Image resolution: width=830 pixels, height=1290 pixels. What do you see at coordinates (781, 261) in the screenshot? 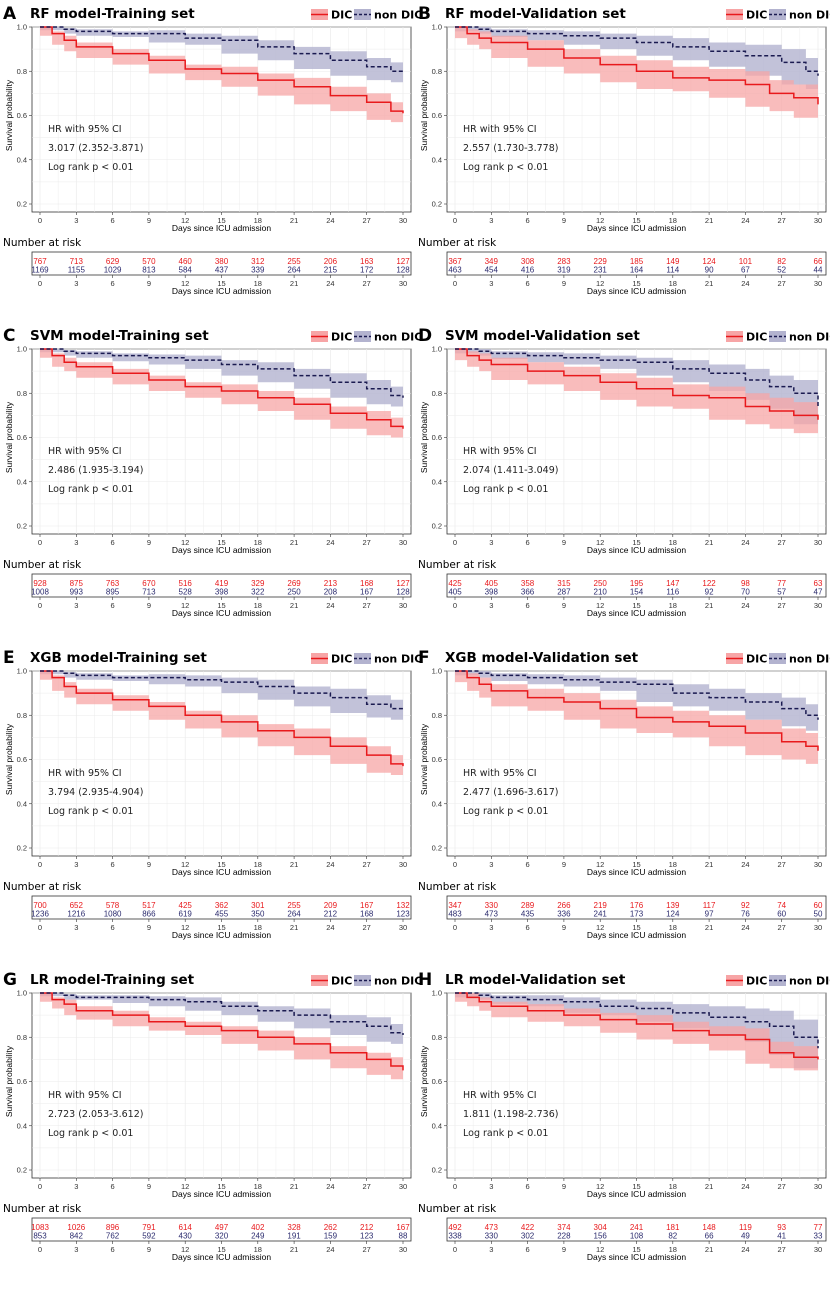
I see `risk-count-dic: 82` at bounding box center [781, 261].